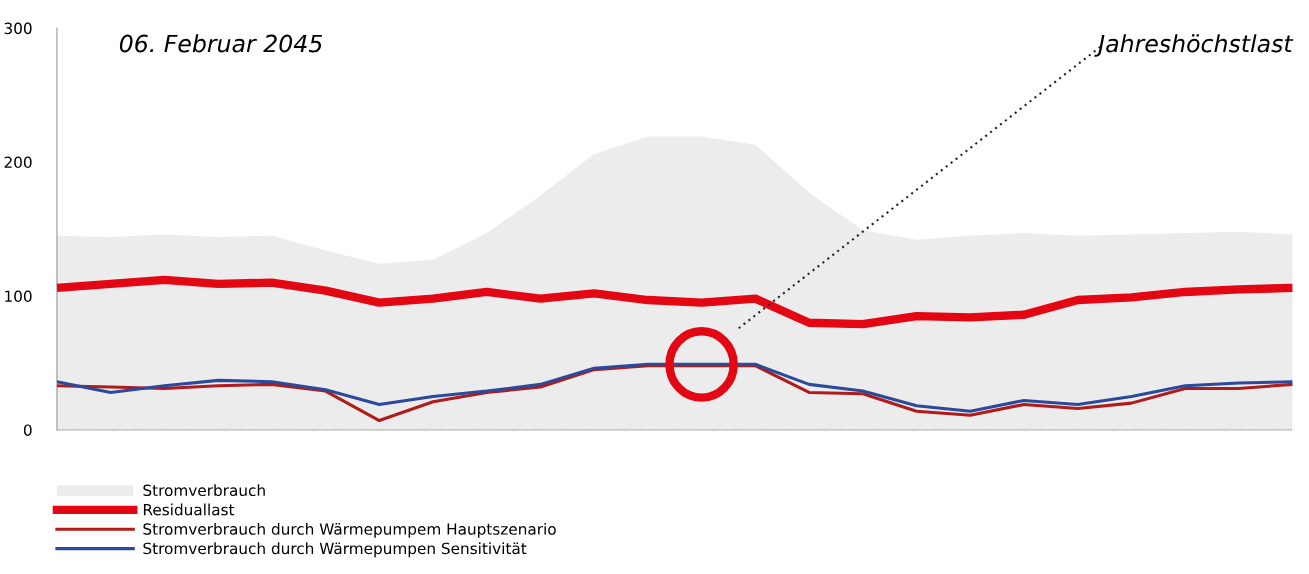 This screenshot has width=1309, height=574. I want to click on legend-label: Stromverbrauch durch Wärmepumpen Sensitivität, so click(335, 550).